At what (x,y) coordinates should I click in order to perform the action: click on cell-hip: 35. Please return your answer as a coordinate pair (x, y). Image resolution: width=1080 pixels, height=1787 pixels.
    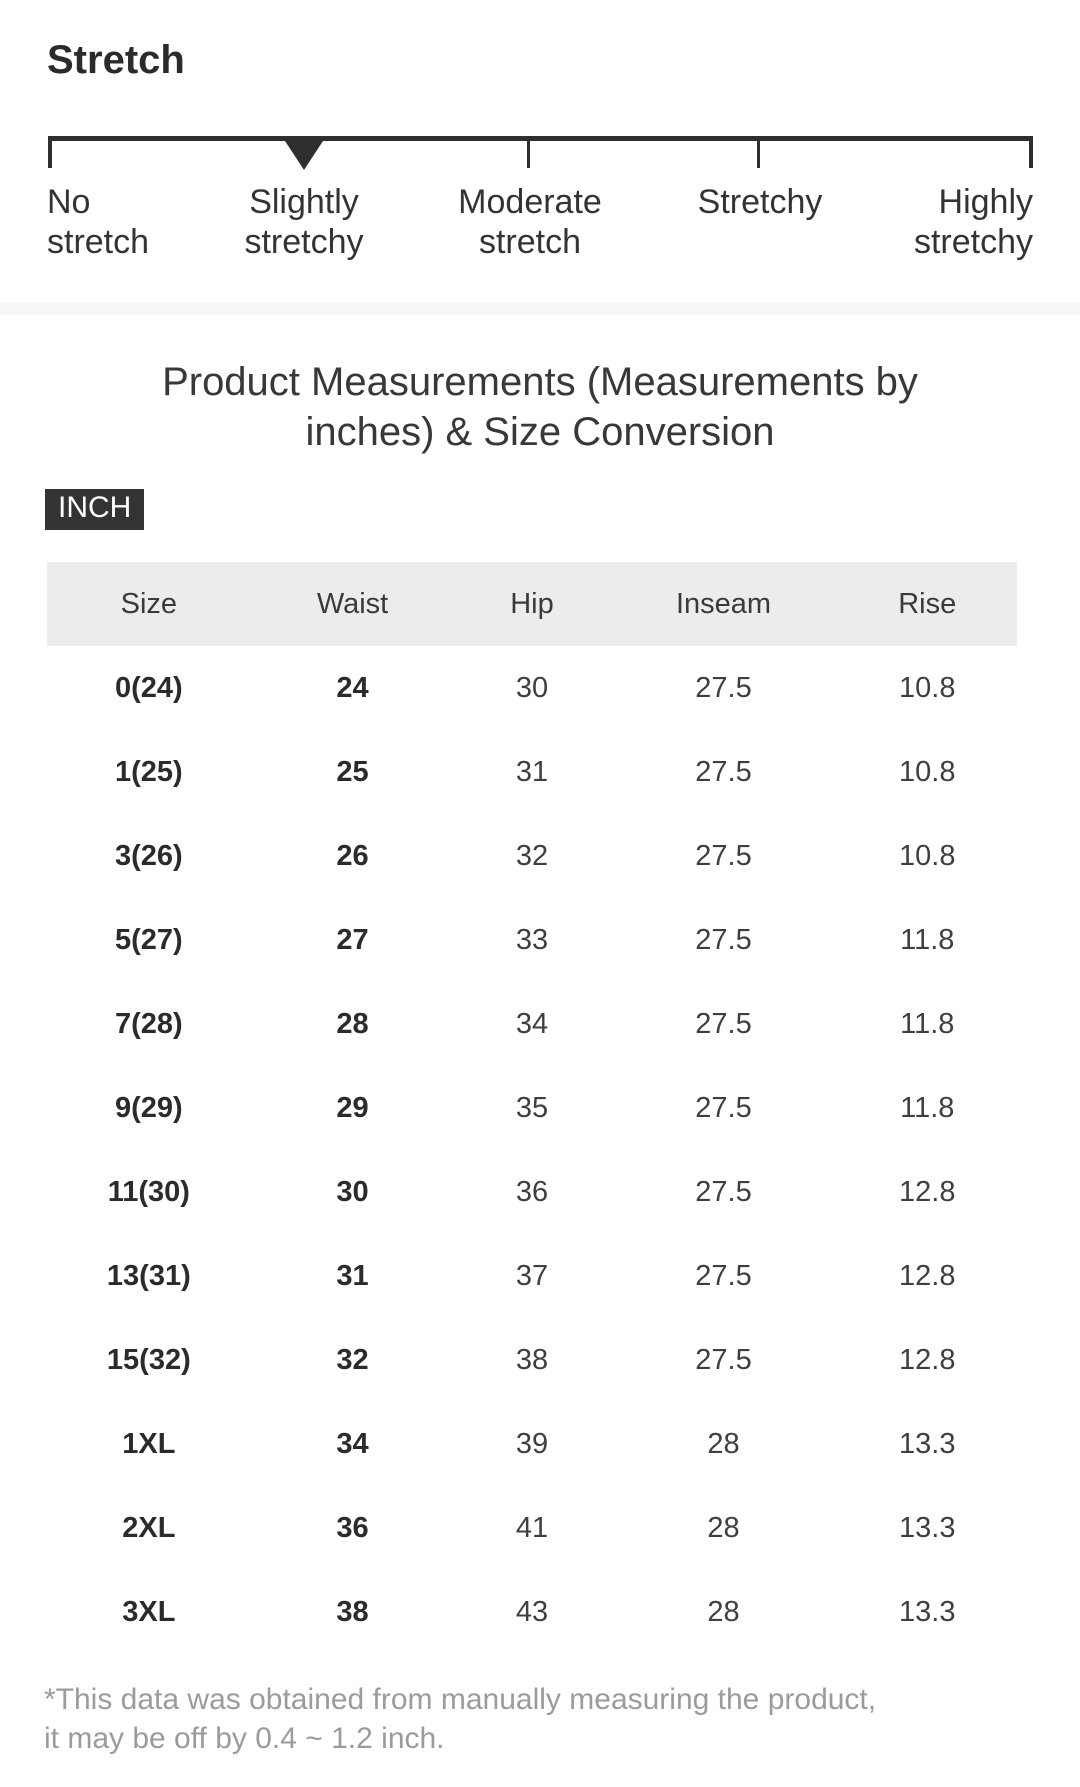
    Looking at the image, I should click on (532, 1107).